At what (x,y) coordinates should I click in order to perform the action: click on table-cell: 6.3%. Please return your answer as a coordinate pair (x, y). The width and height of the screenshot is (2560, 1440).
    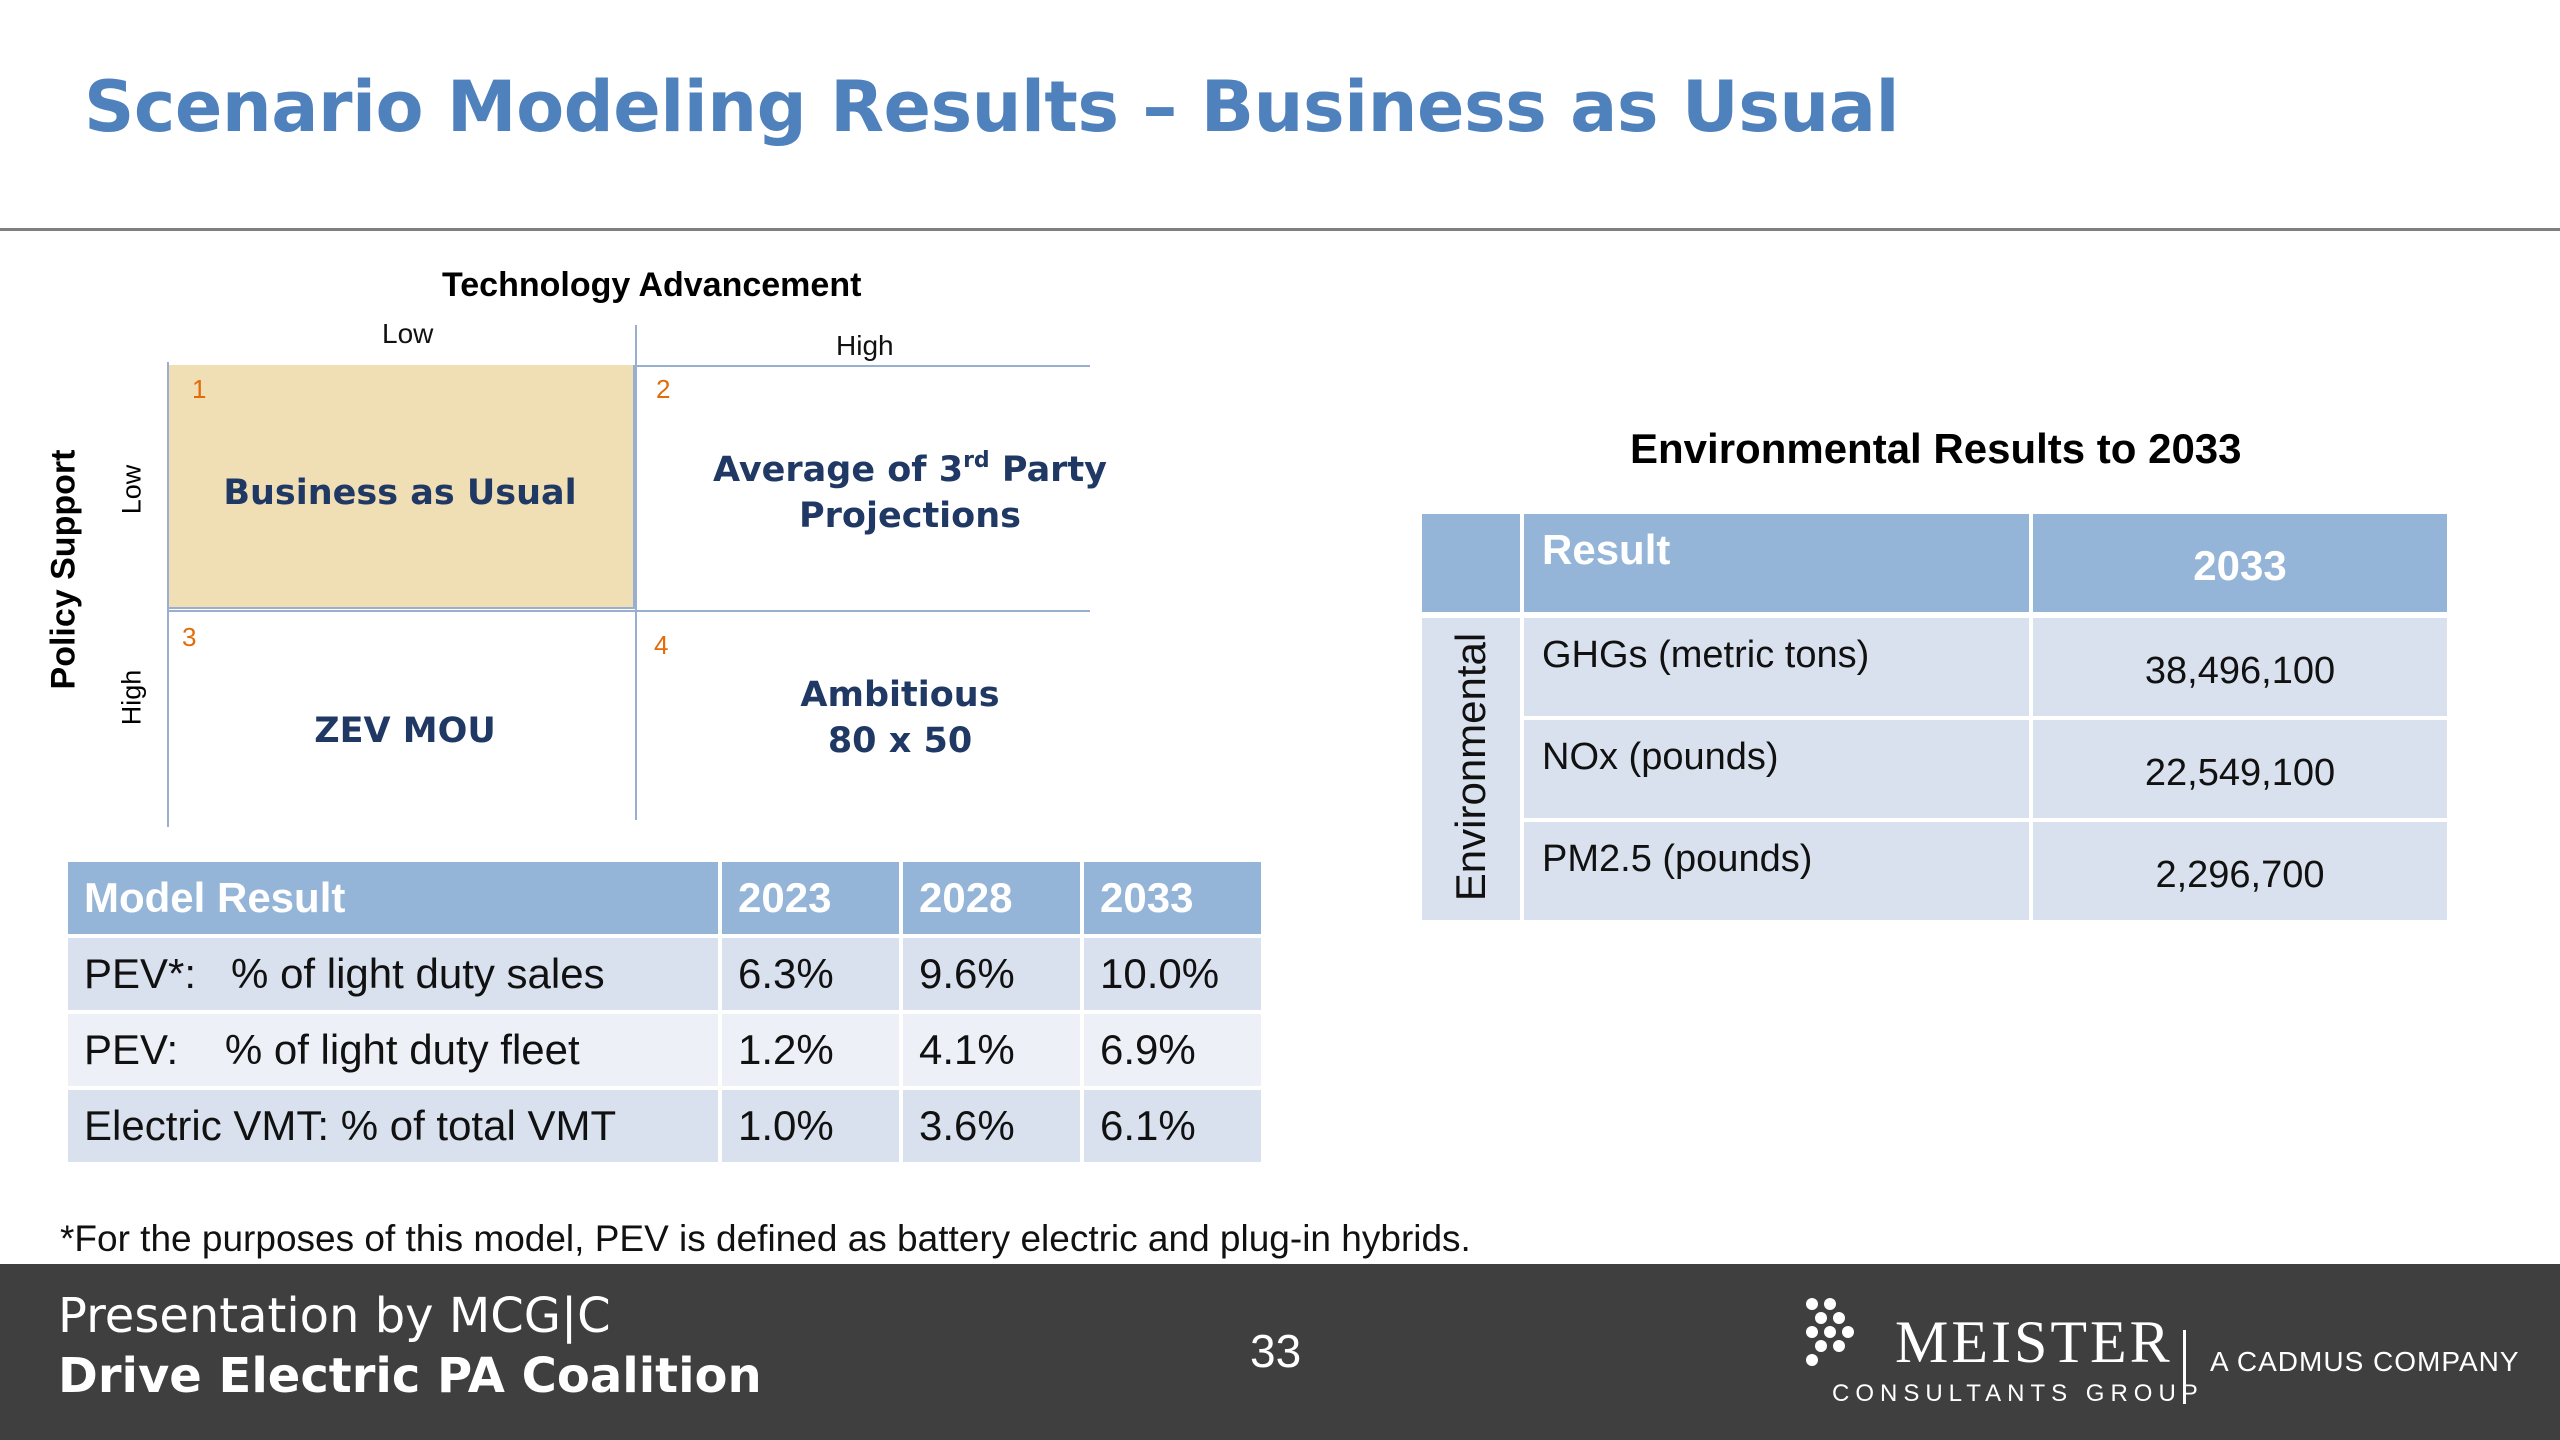
    Looking at the image, I should click on (810, 974).